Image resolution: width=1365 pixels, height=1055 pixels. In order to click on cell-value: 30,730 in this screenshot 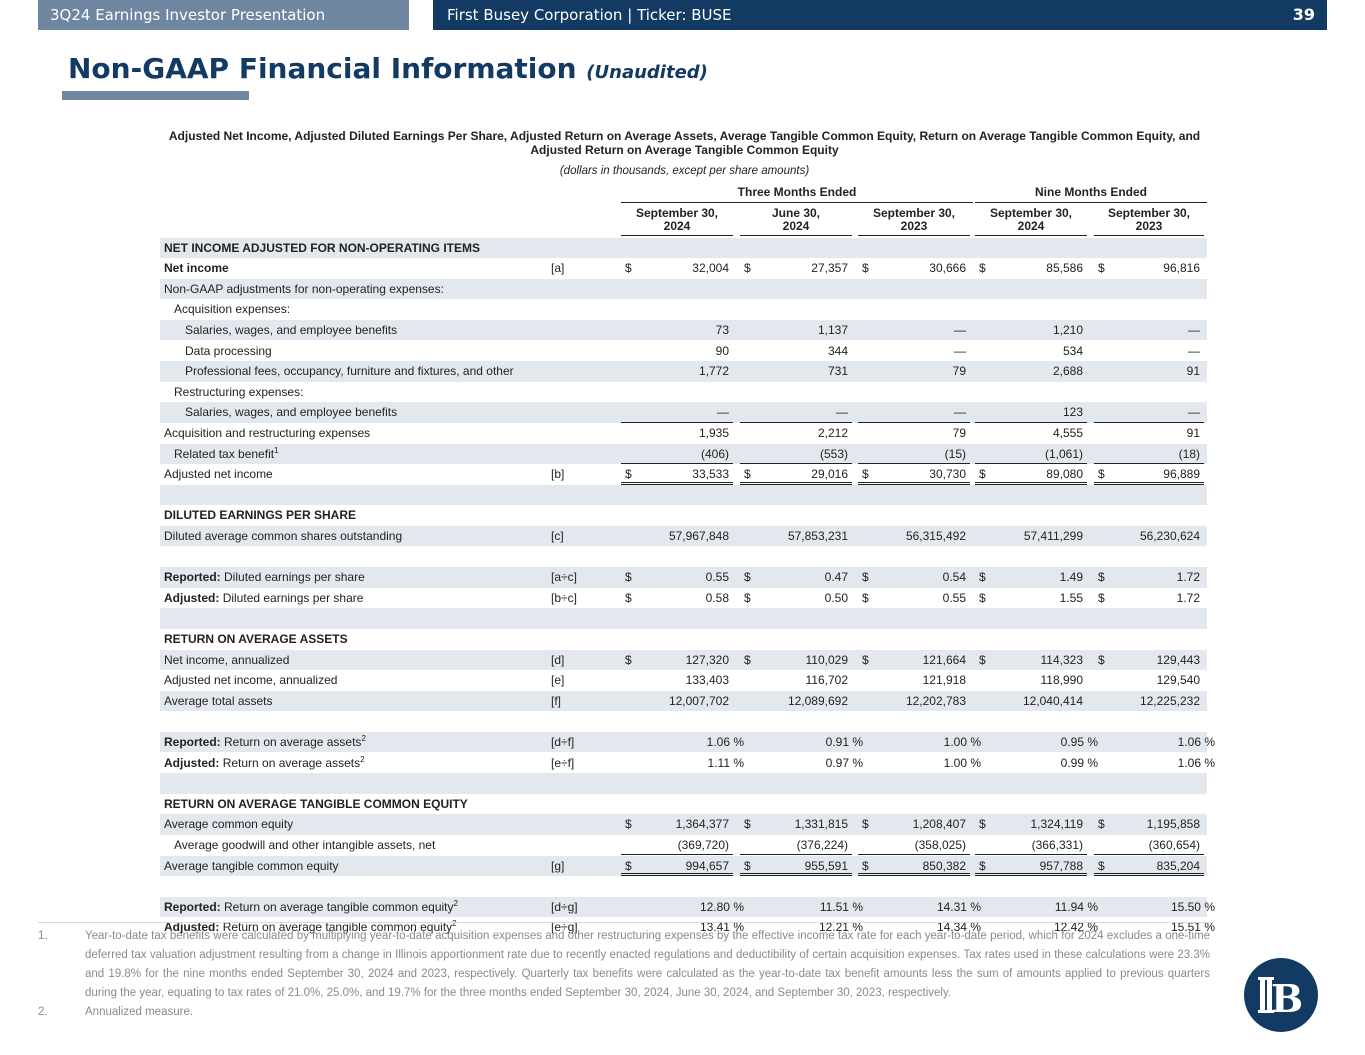, I will do `click(947, 474)`.